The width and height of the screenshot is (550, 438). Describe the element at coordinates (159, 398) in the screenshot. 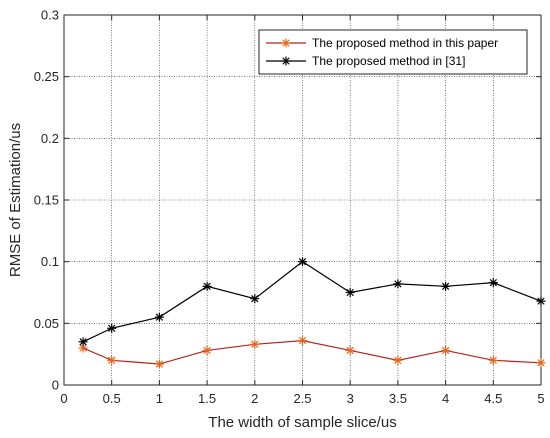

I see `x-tick-label: 1` at that location.